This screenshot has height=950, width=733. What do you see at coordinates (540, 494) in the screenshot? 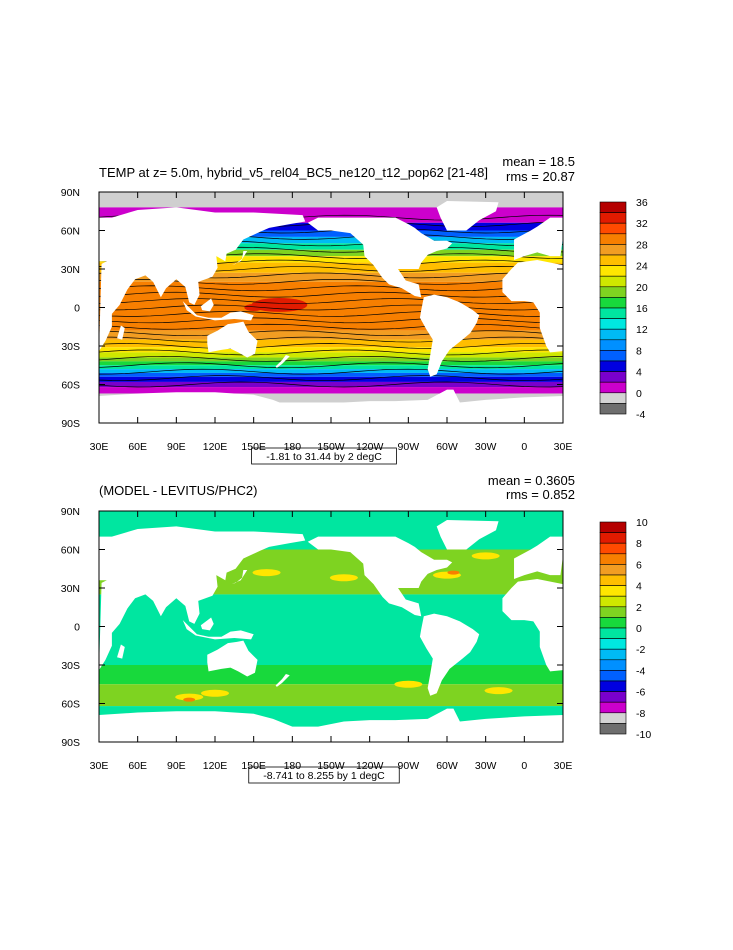
I see `rms-label: rms = 0.852` at bounding box center [540, 494].